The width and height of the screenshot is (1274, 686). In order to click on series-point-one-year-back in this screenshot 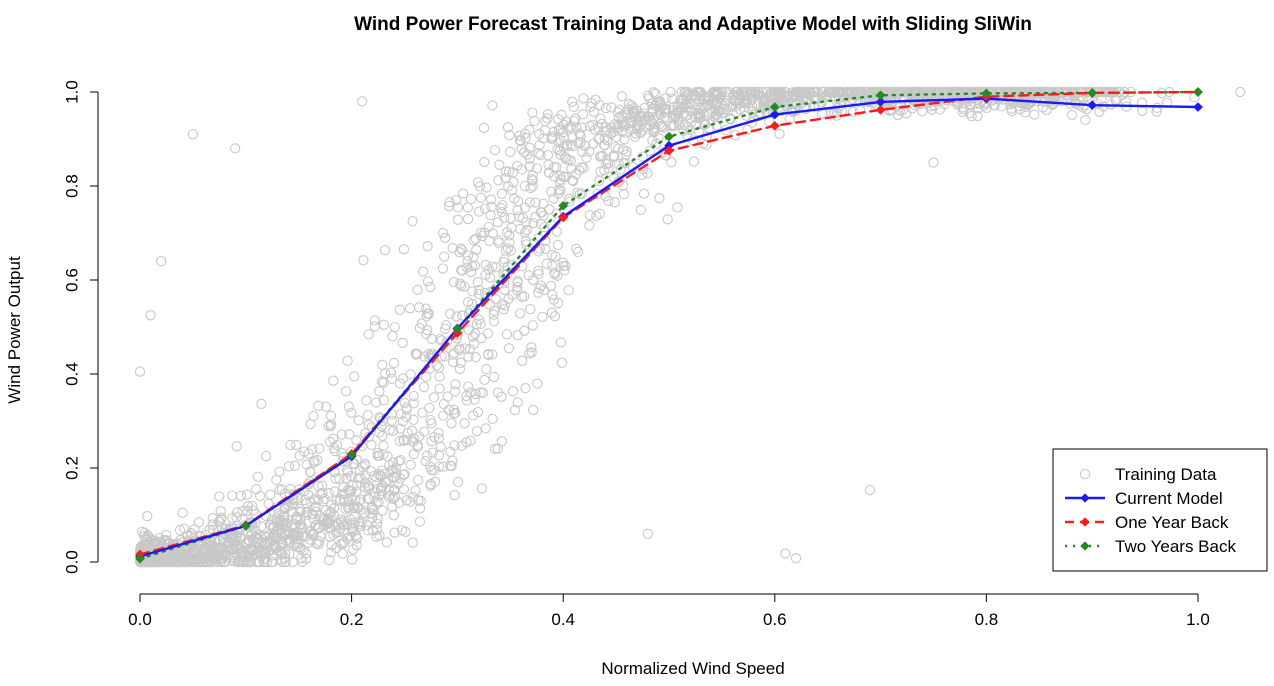, I will do `click(880, 109)`.